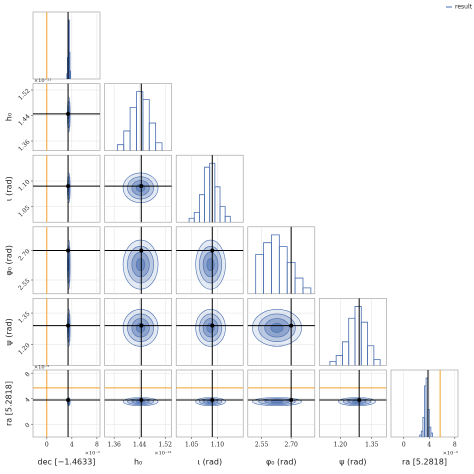  What do you see at coordinates (140, 445) in the screenshot?
I see `x-tick-label: 1.44` at bounding box center [140, 445].